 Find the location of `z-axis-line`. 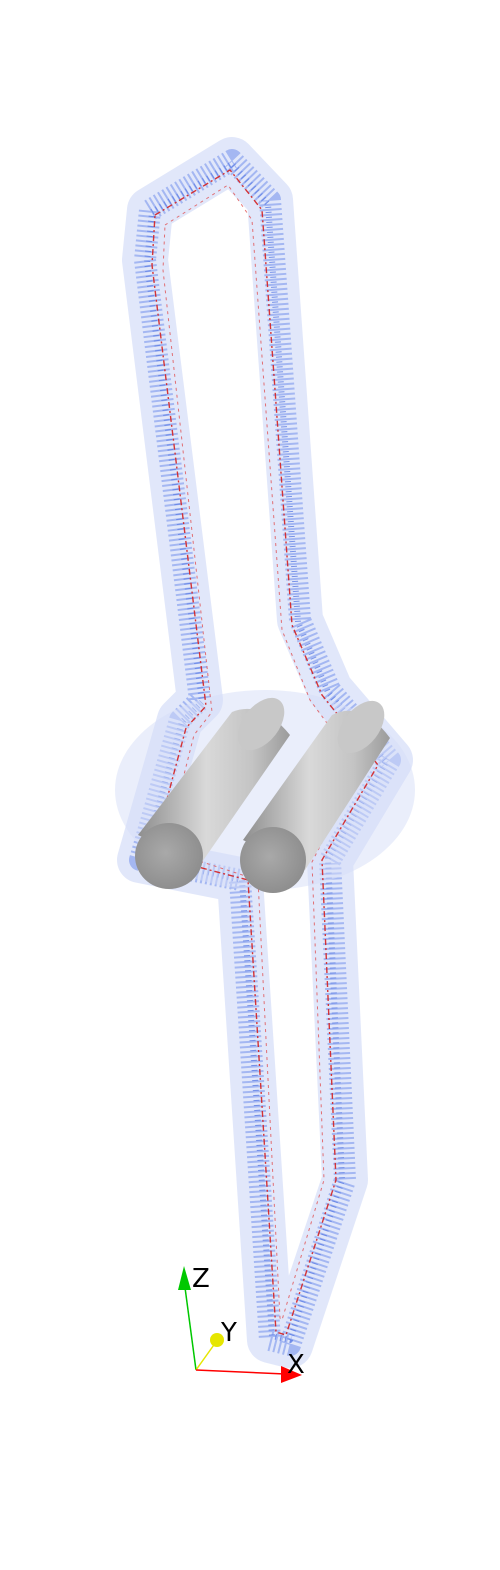

z-axis-line is located at coordinates (190, 1325).